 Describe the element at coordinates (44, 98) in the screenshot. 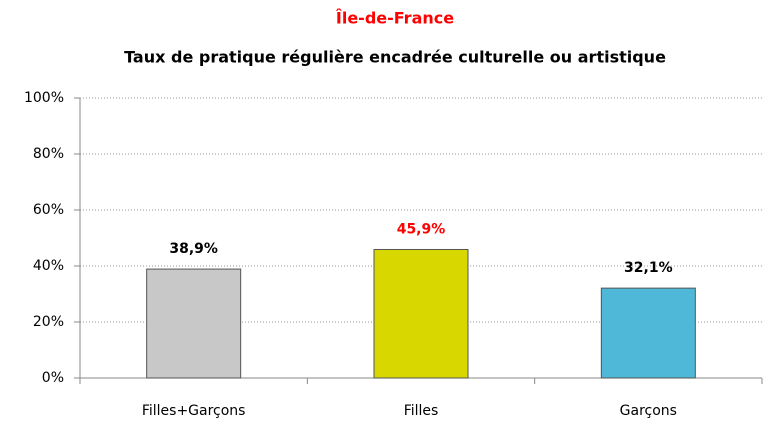

I see `y-tick-label: 100%` at that location.